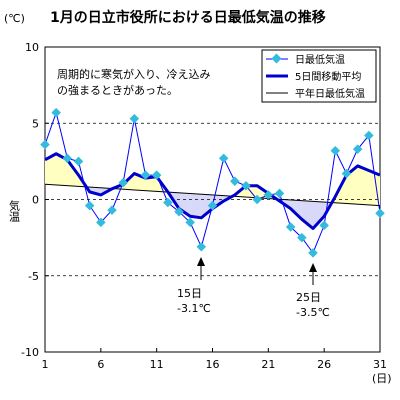 This screenshot has width=400, height=400. I want to click on series-normal-line, so click(212, 195).